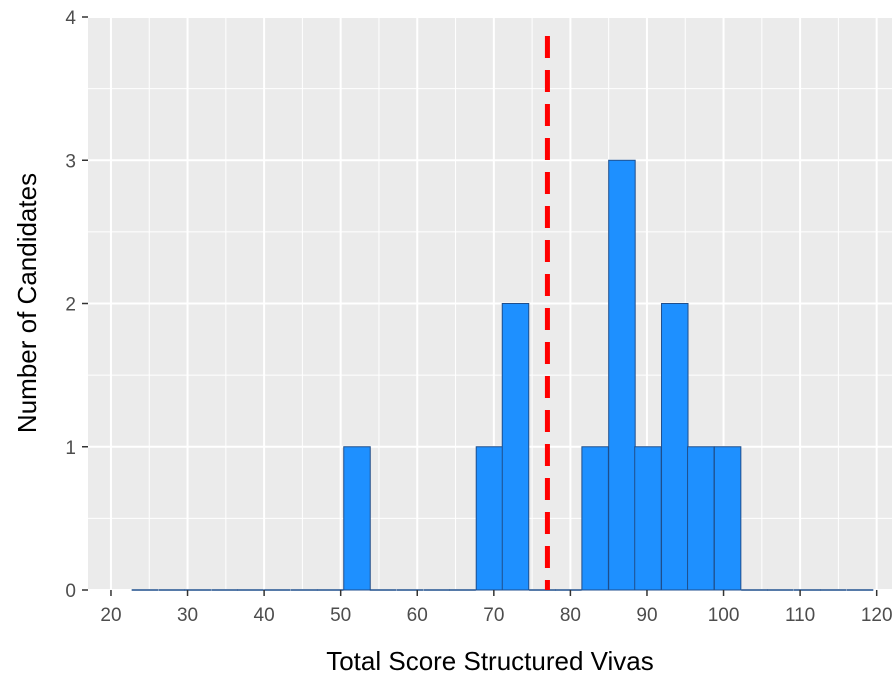 This screenshot has height=679, width=895. What do you see at coordinates (187, 615) in the screenshot?
I see `x-tick-label: 30` at bounding box center [187, 615].